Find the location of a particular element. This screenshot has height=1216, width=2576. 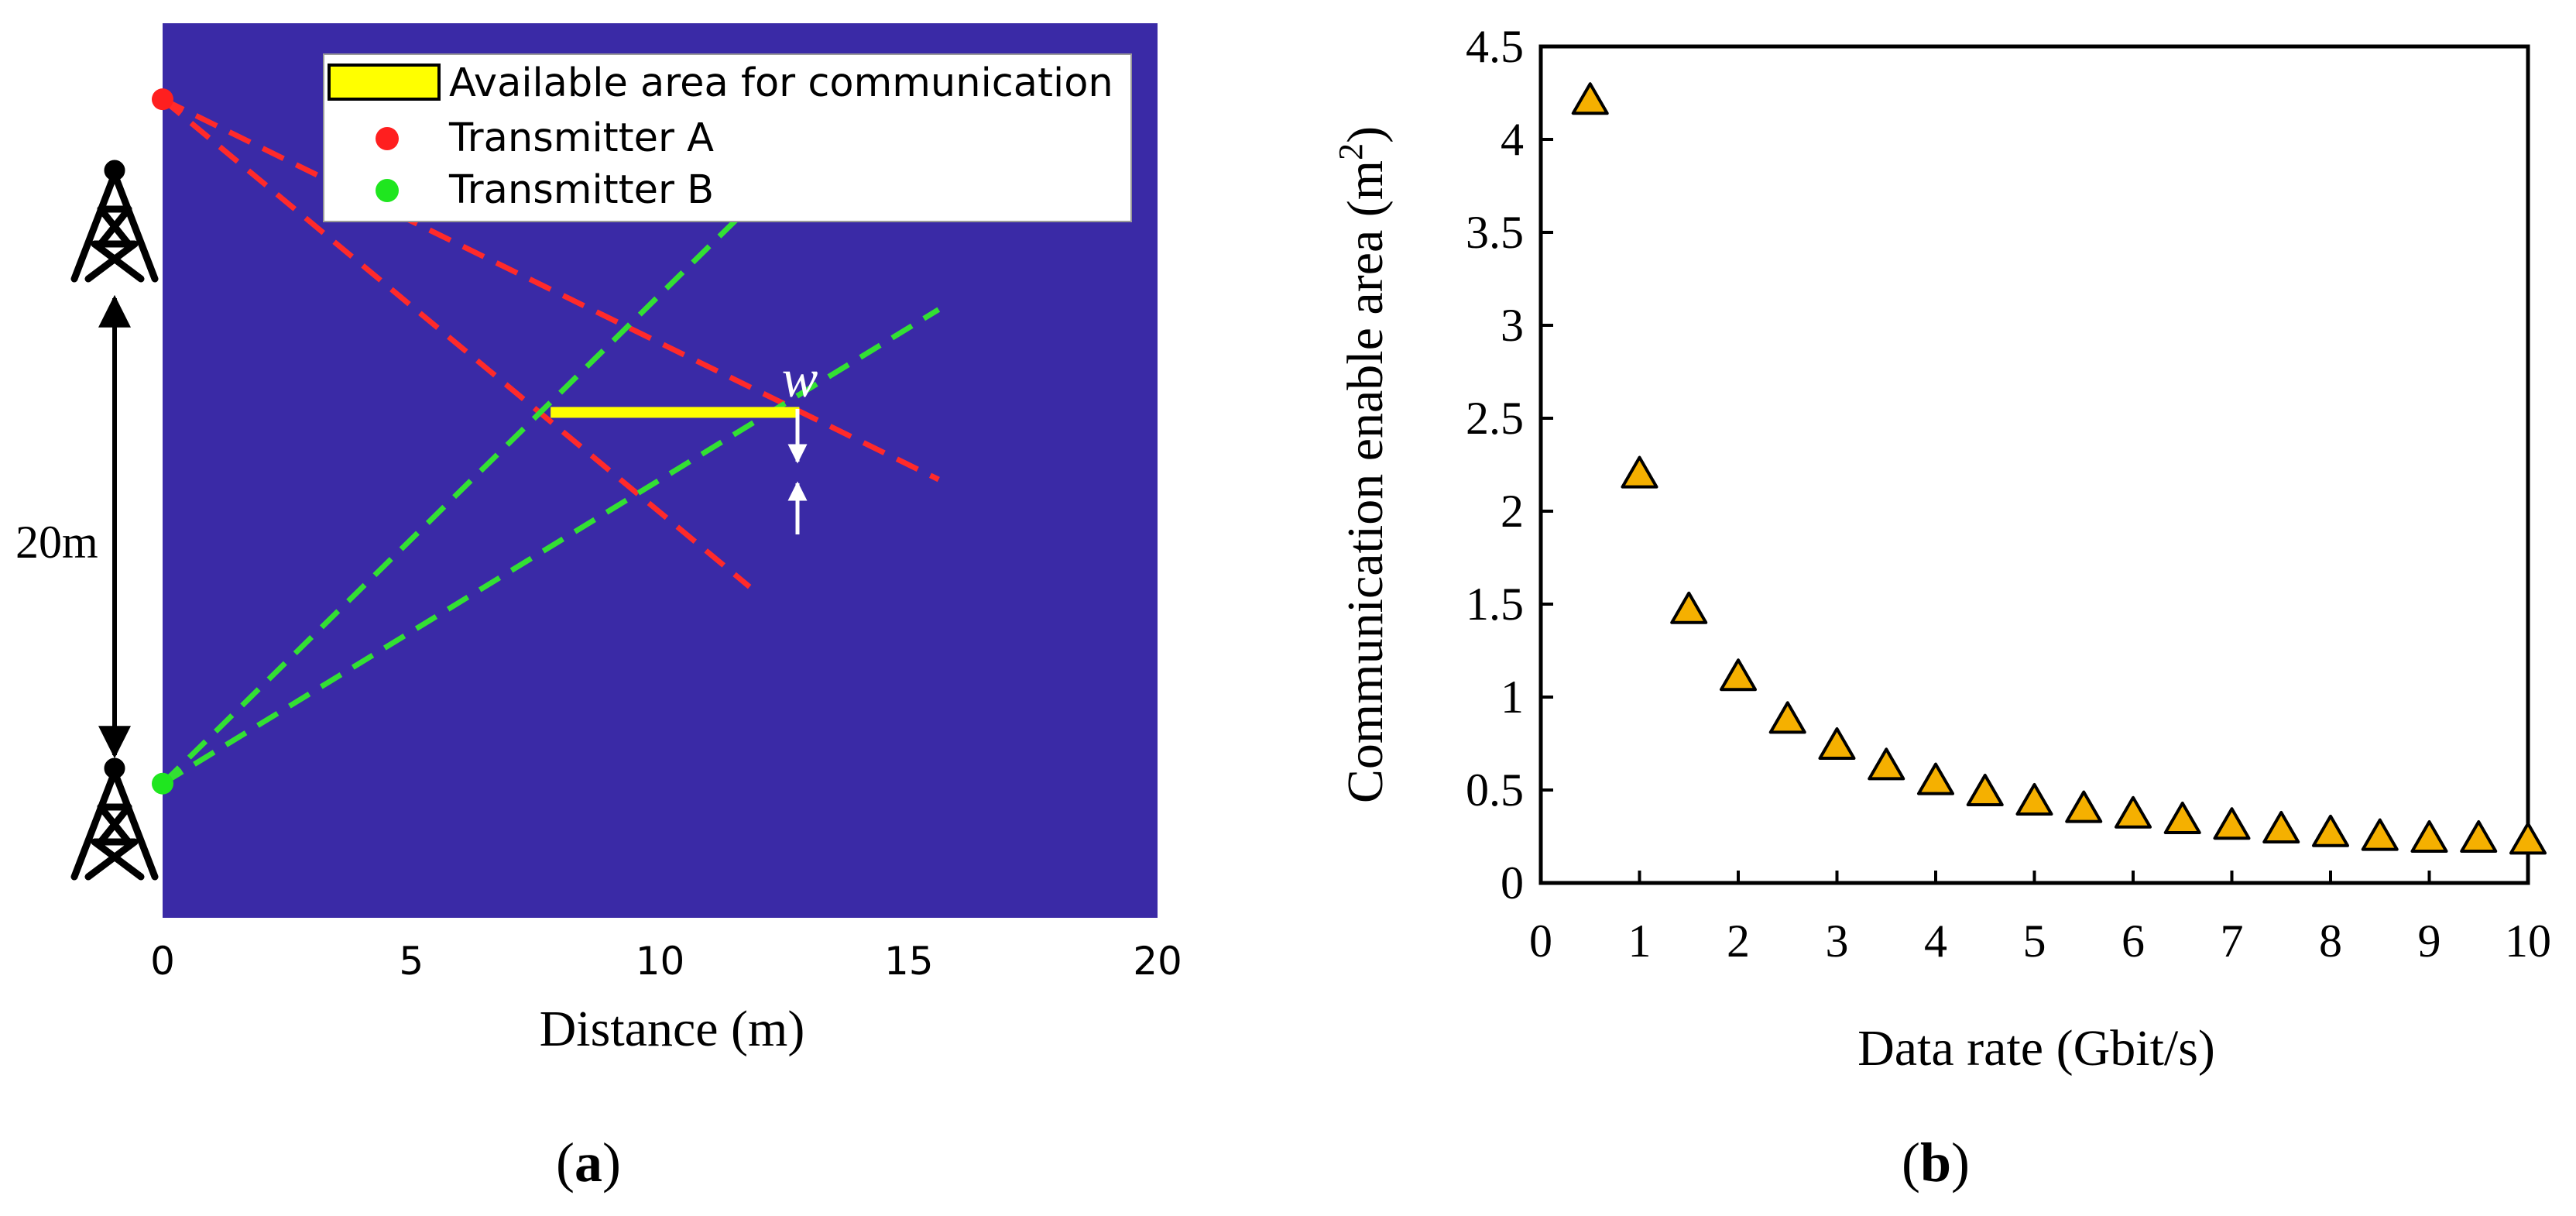

x-tick-label-a: 15 is located at coordinates (909, 962).